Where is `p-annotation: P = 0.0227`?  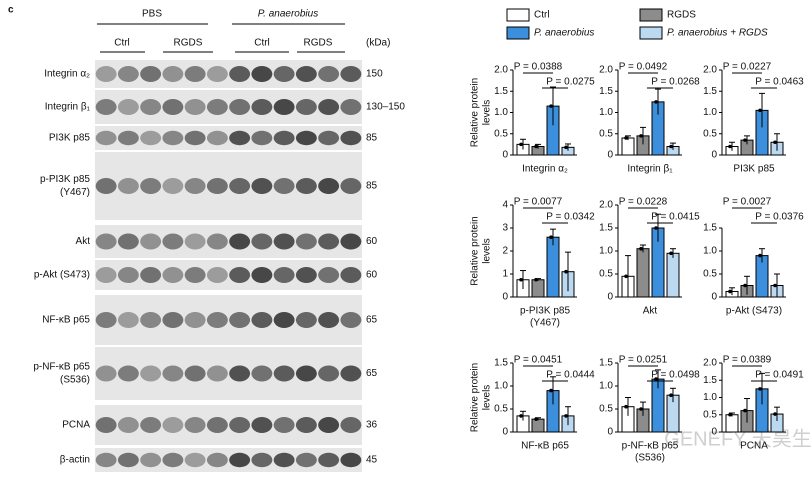 p-annotation: P = 0.0227 is located at coordinates (747, 67).